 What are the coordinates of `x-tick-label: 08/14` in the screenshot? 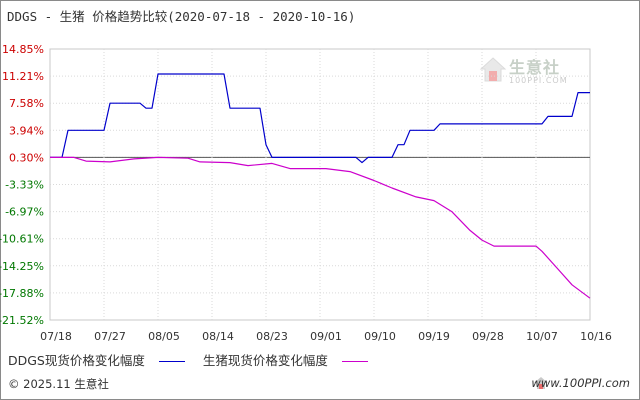 It's located at (218, 336).